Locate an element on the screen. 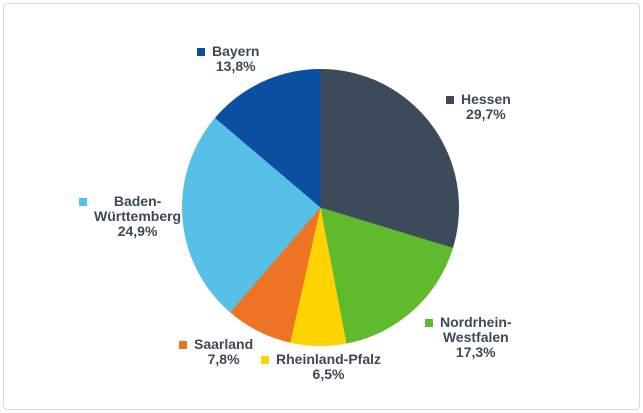 Image resolution: width=643 pixels, height=413 pixels. slice-label-text: Hessen 29,7% is located at coordinates (486, 106).